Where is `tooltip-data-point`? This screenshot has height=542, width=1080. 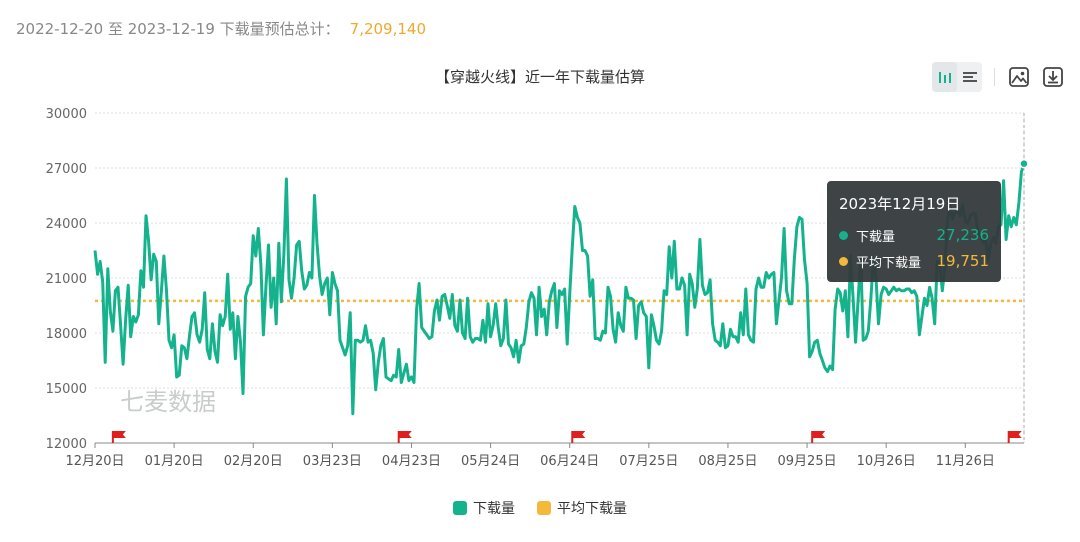 tooltip-data-point is located at coordinates (1024, 163).